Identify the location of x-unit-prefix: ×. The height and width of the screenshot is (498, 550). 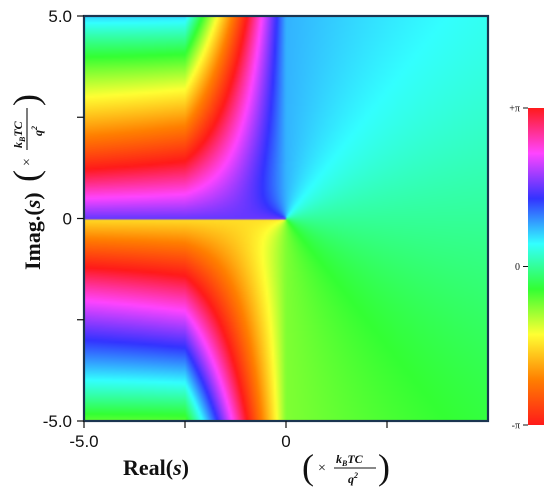
(322, 468).